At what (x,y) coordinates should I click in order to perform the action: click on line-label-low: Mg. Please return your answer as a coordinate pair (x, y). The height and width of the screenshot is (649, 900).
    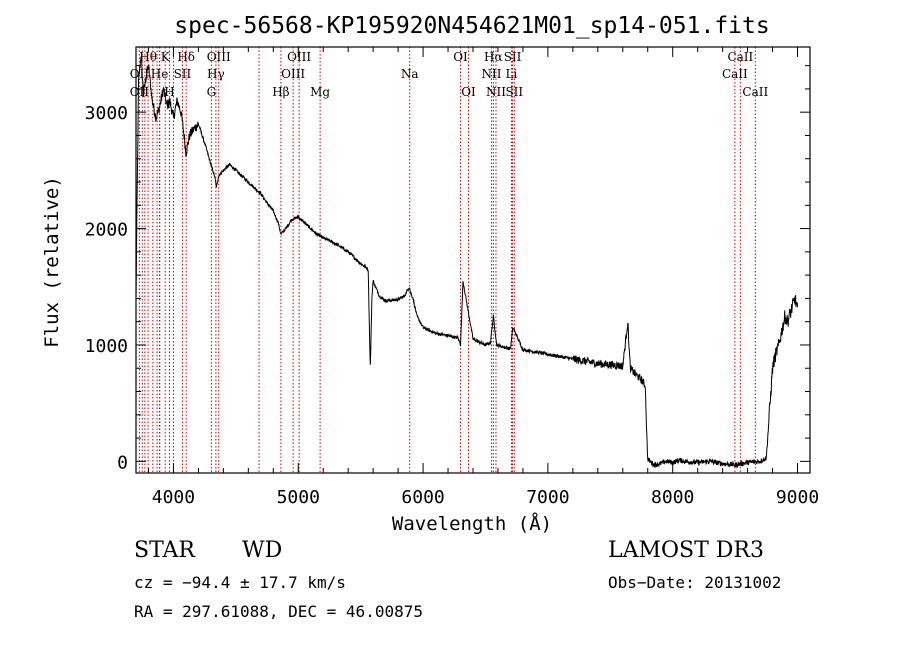
    Looking at the image, I should click on (320, 92).